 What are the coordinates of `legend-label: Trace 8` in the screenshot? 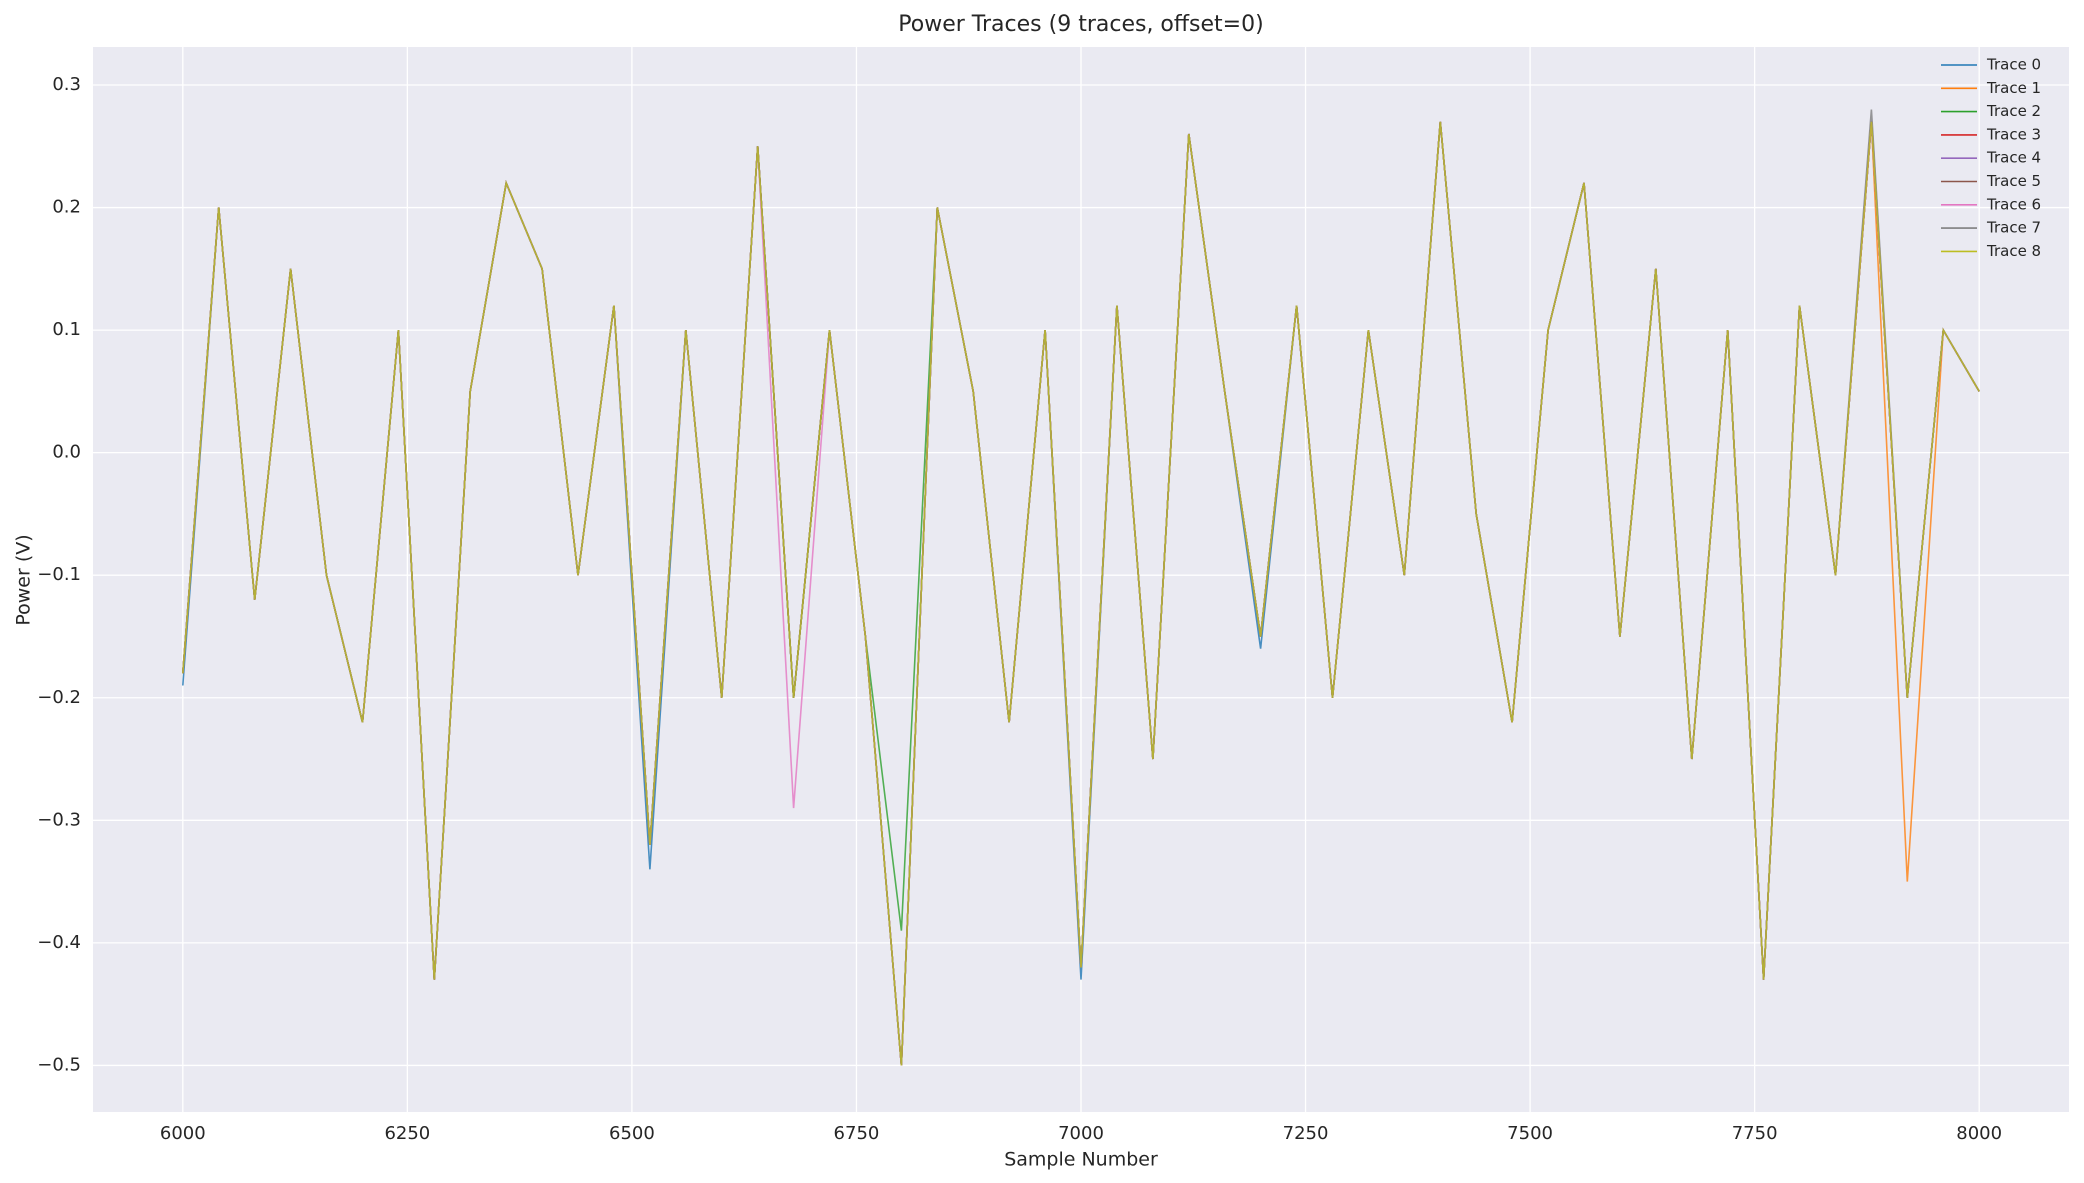 It's located at (2013, 251).